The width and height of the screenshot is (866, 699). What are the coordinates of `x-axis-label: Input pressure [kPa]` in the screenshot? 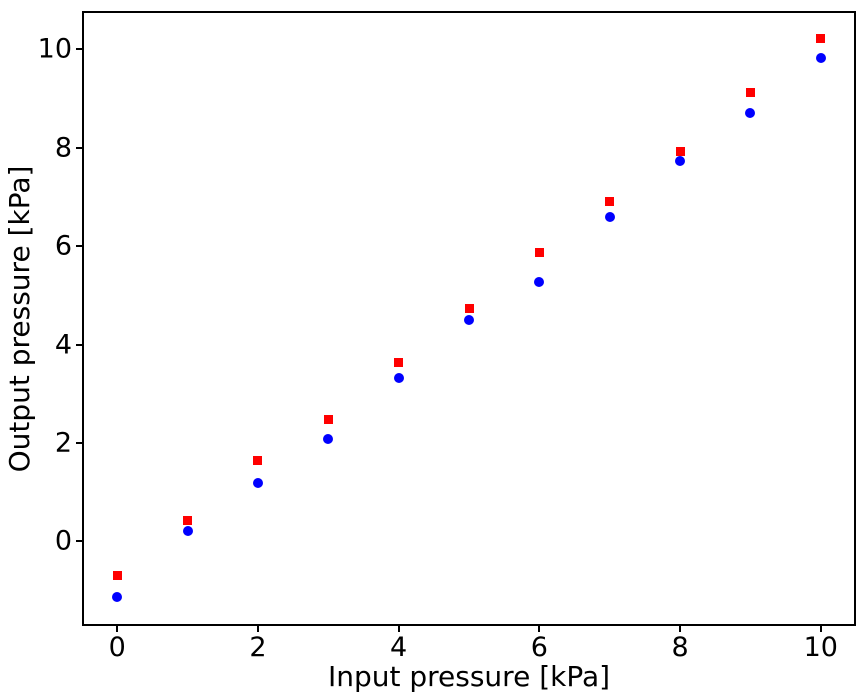 It's located at (469, 676).